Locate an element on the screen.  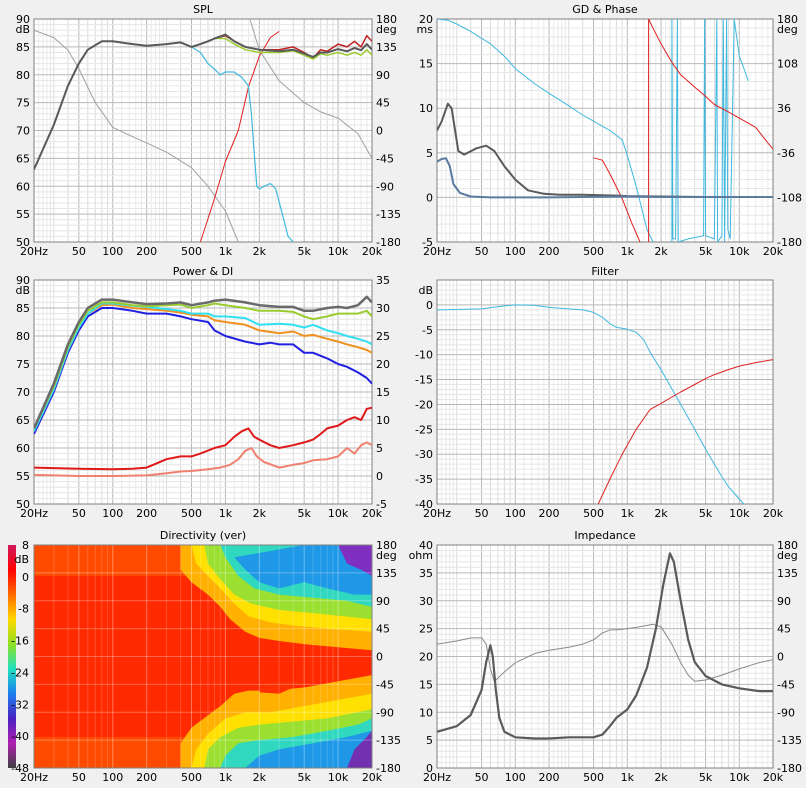
chart-title: Impedance is located at coordinates (604, 535).